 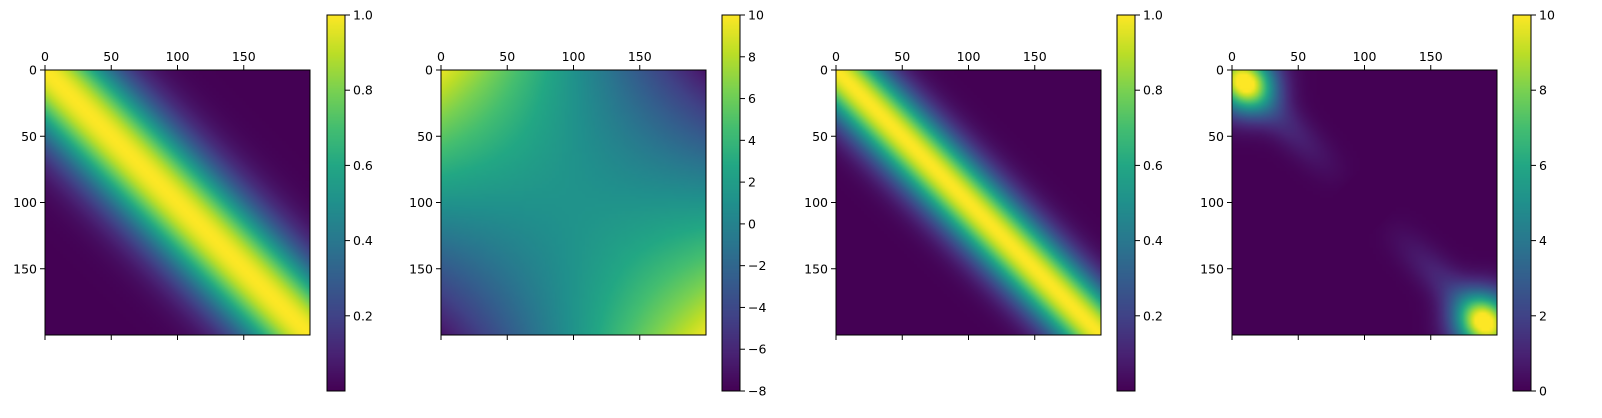 What do you see at coordinates (757, 391) in the screenshot?
I see `colorbar-tick-label: −8` at bounding box center [757, 391].